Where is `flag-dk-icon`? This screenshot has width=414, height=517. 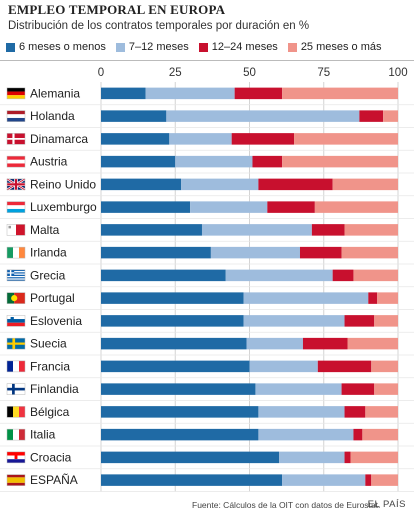 flag-dk-icon is located at coordinates (16, 139).